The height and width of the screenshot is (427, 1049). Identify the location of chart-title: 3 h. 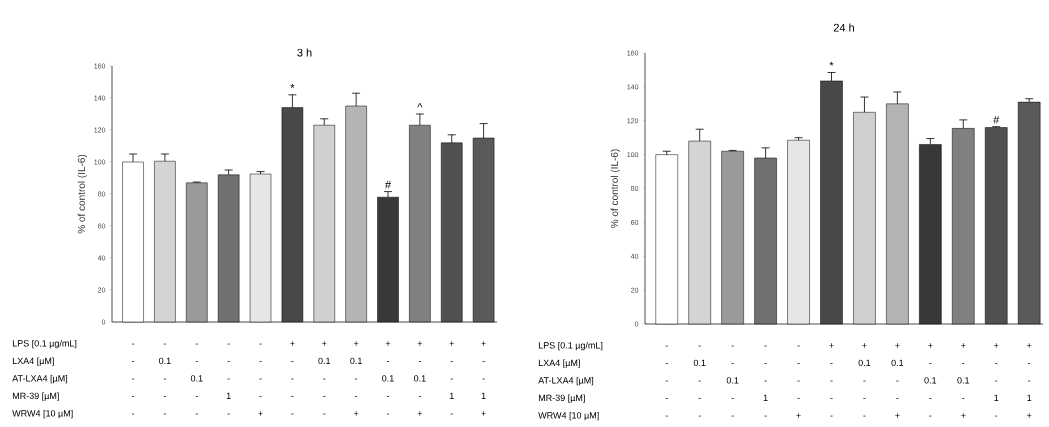
(304, 52).